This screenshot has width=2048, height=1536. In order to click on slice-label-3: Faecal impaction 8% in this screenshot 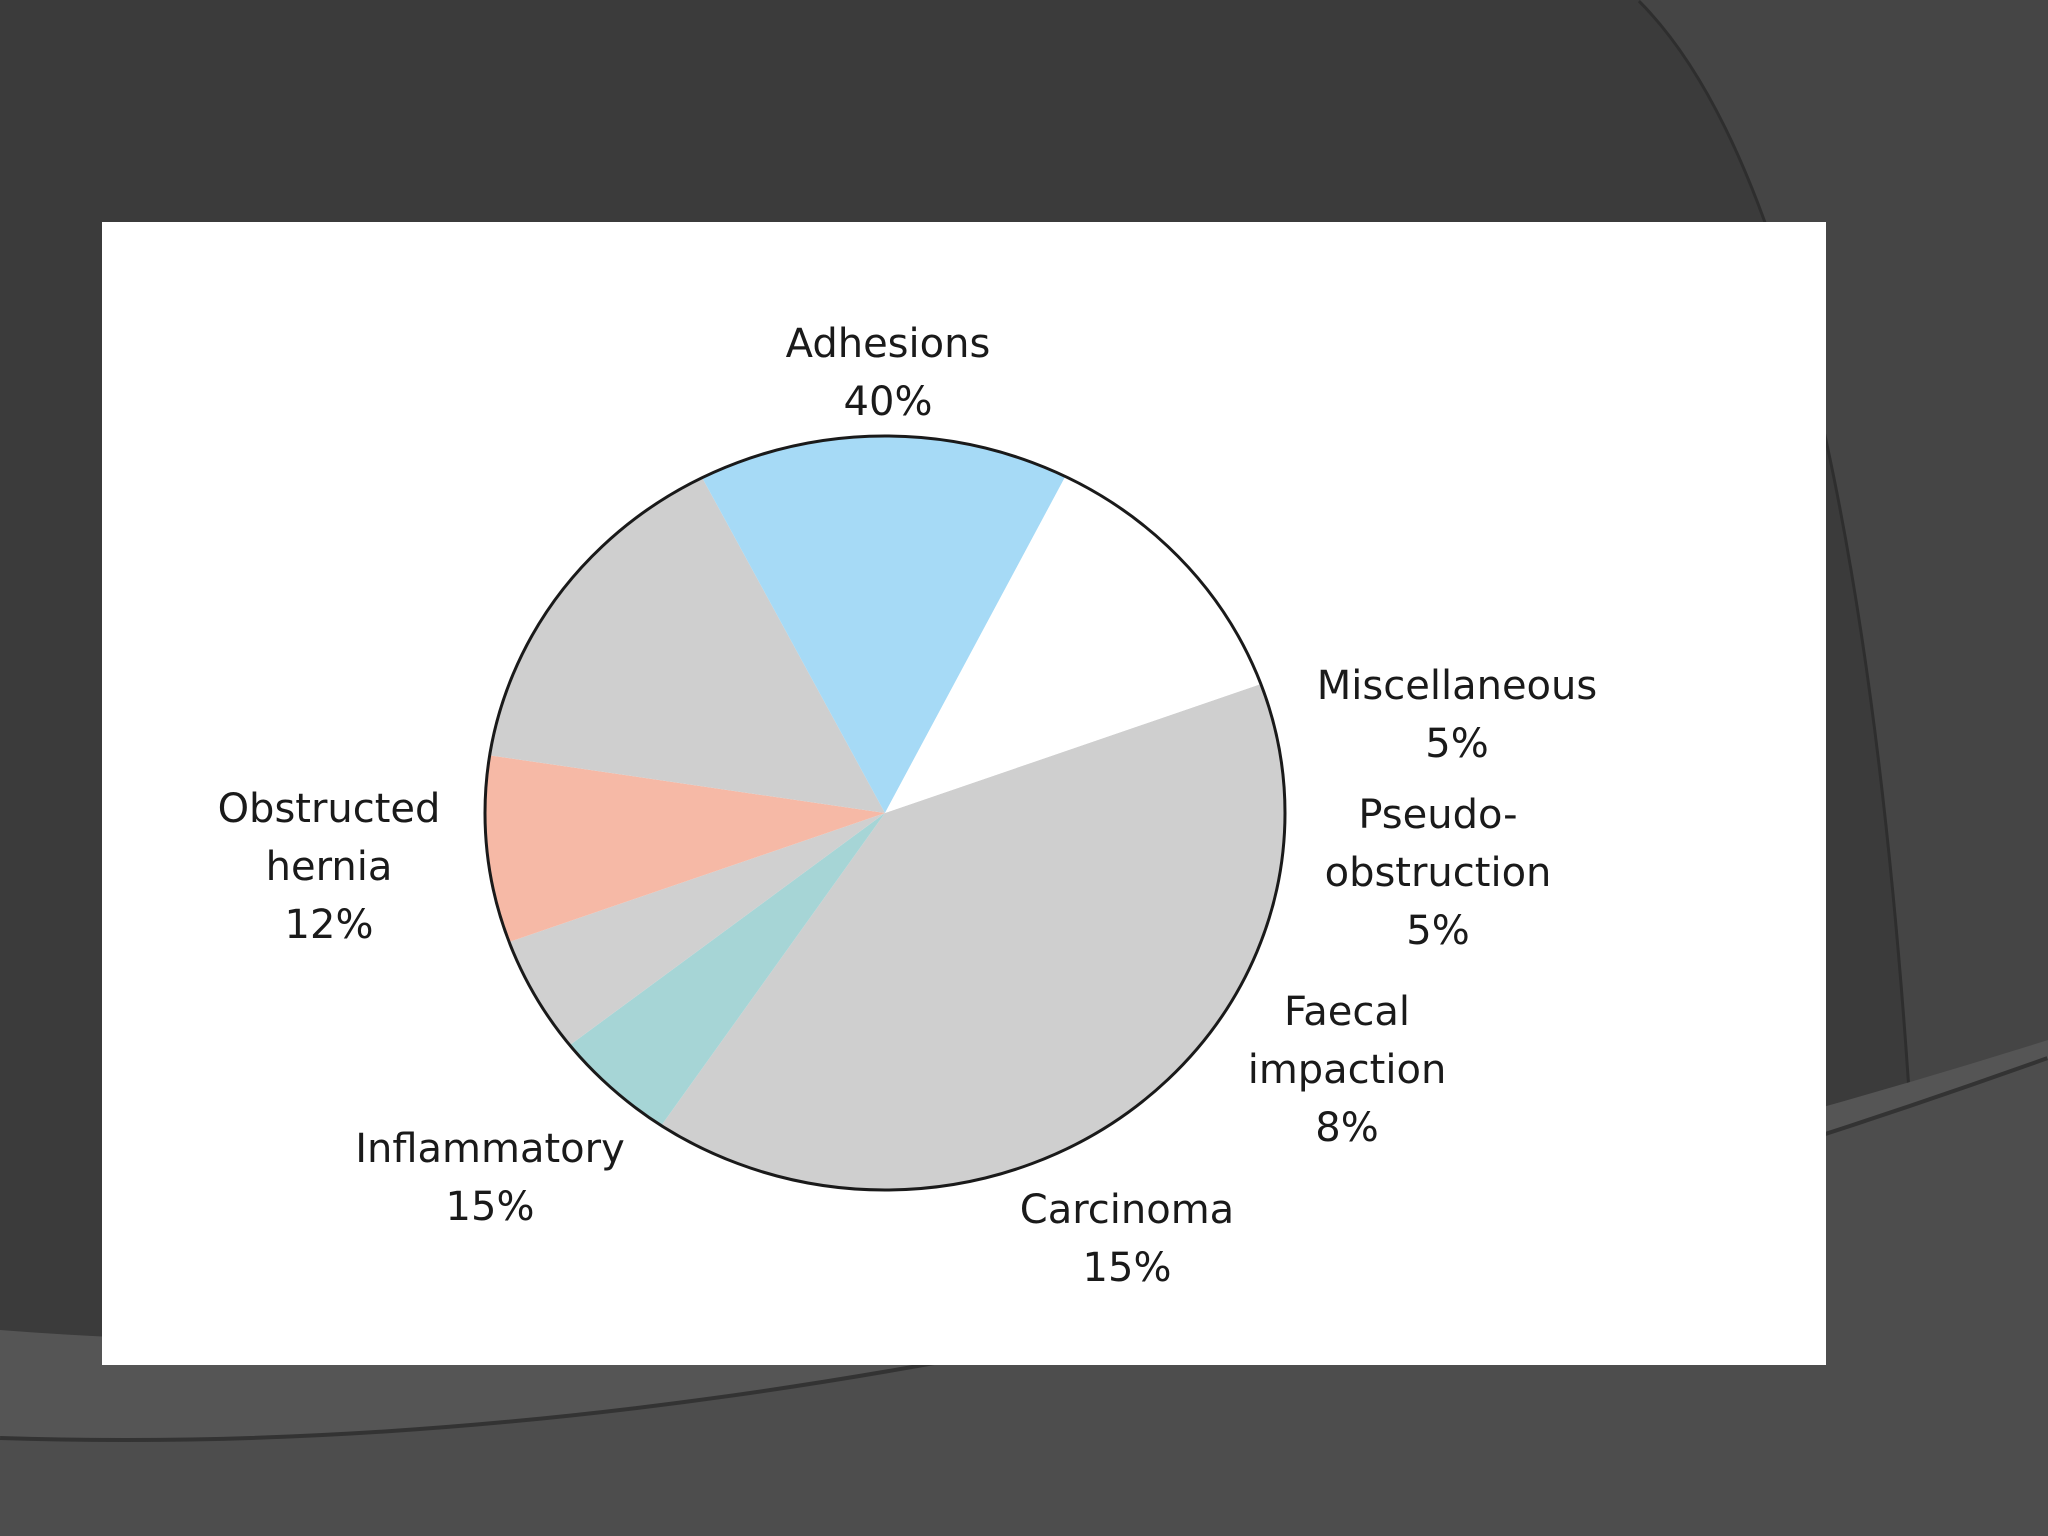, I will do `click(1347, 1070)`.